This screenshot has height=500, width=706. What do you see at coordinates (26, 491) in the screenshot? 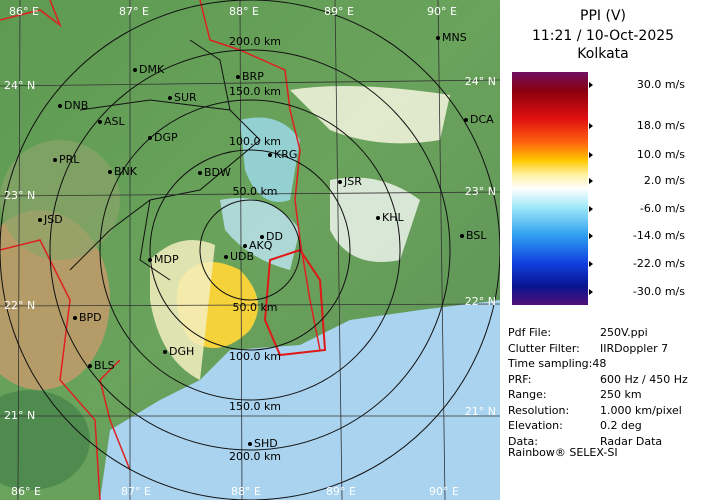
I see `lon-label: 86° E` at bounding box center [26, 491].